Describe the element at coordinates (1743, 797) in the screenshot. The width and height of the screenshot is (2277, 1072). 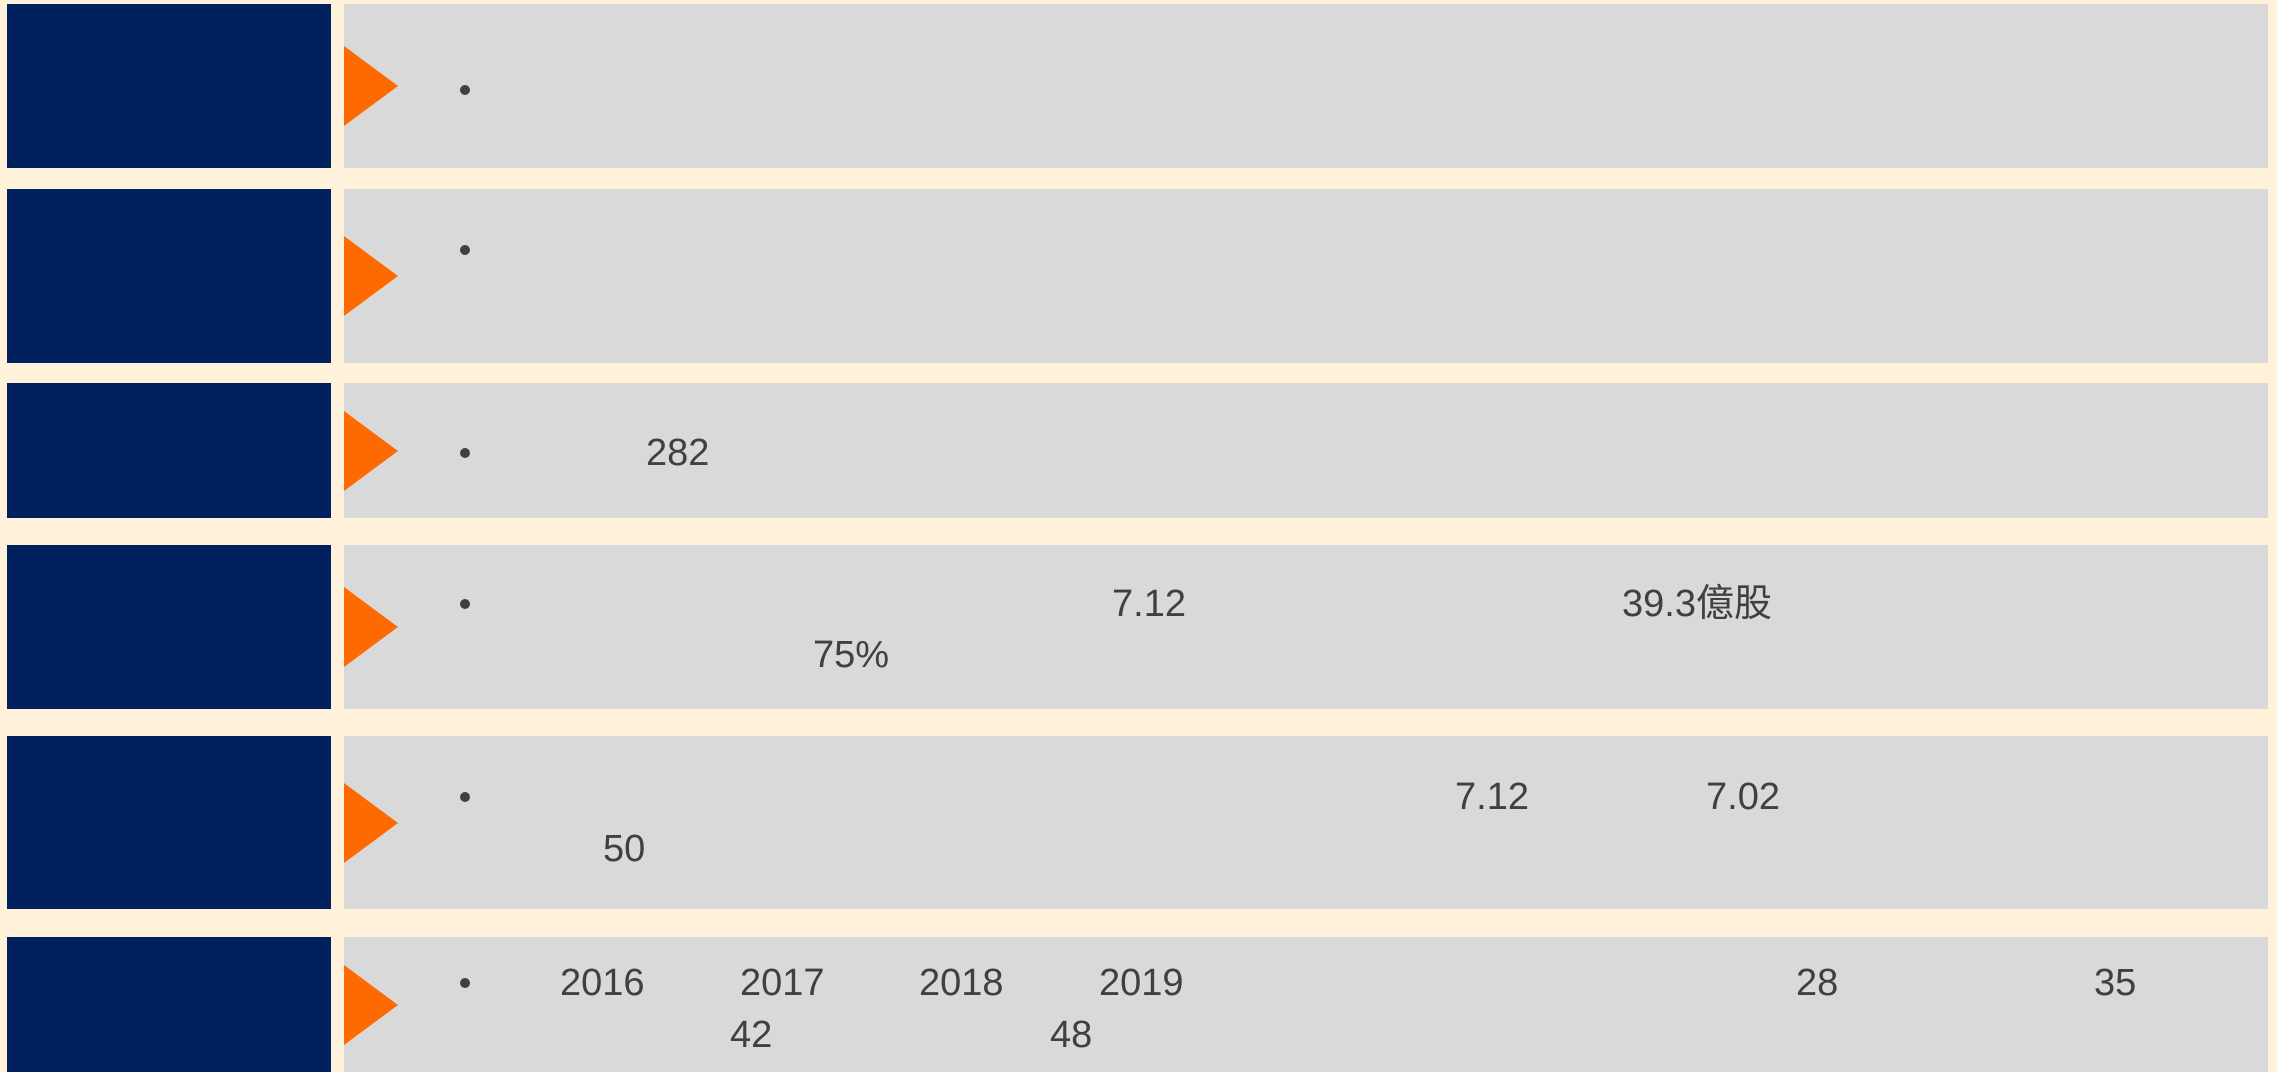
I see `text-fragment: 7.02` at that location.